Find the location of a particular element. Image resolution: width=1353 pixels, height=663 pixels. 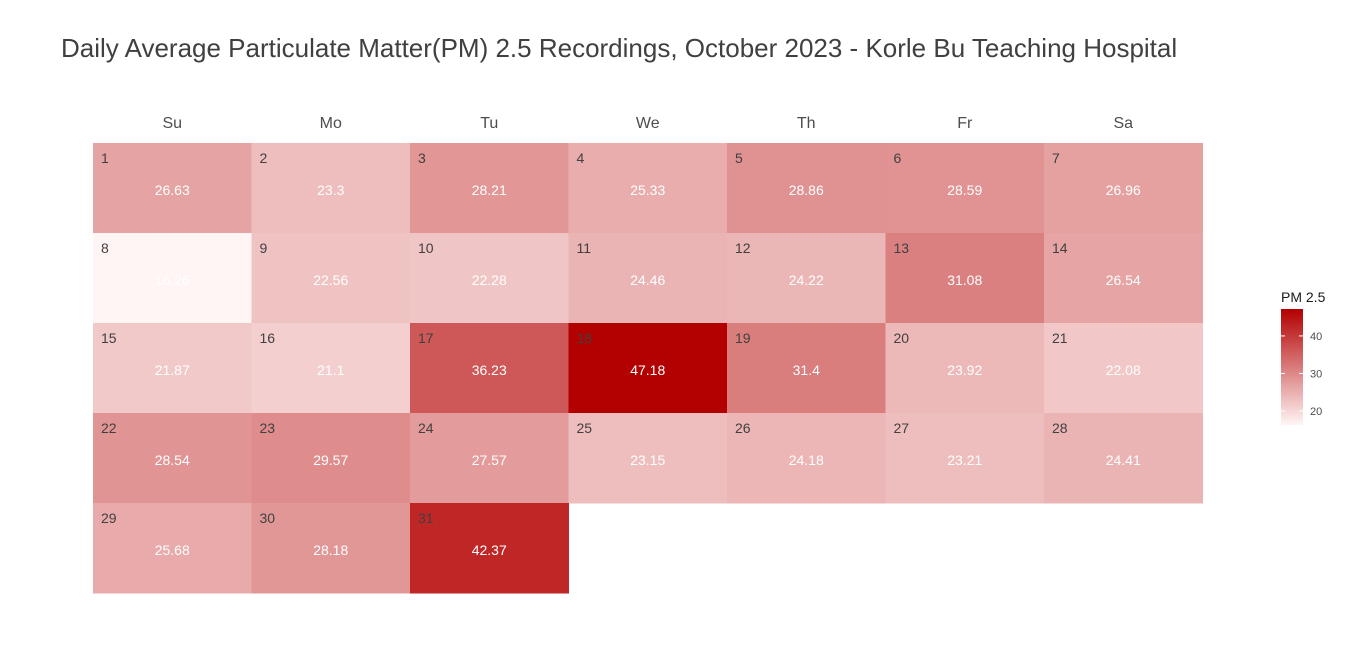

calendar-cell: 26 24.18 is located at coordinates (806, 458).